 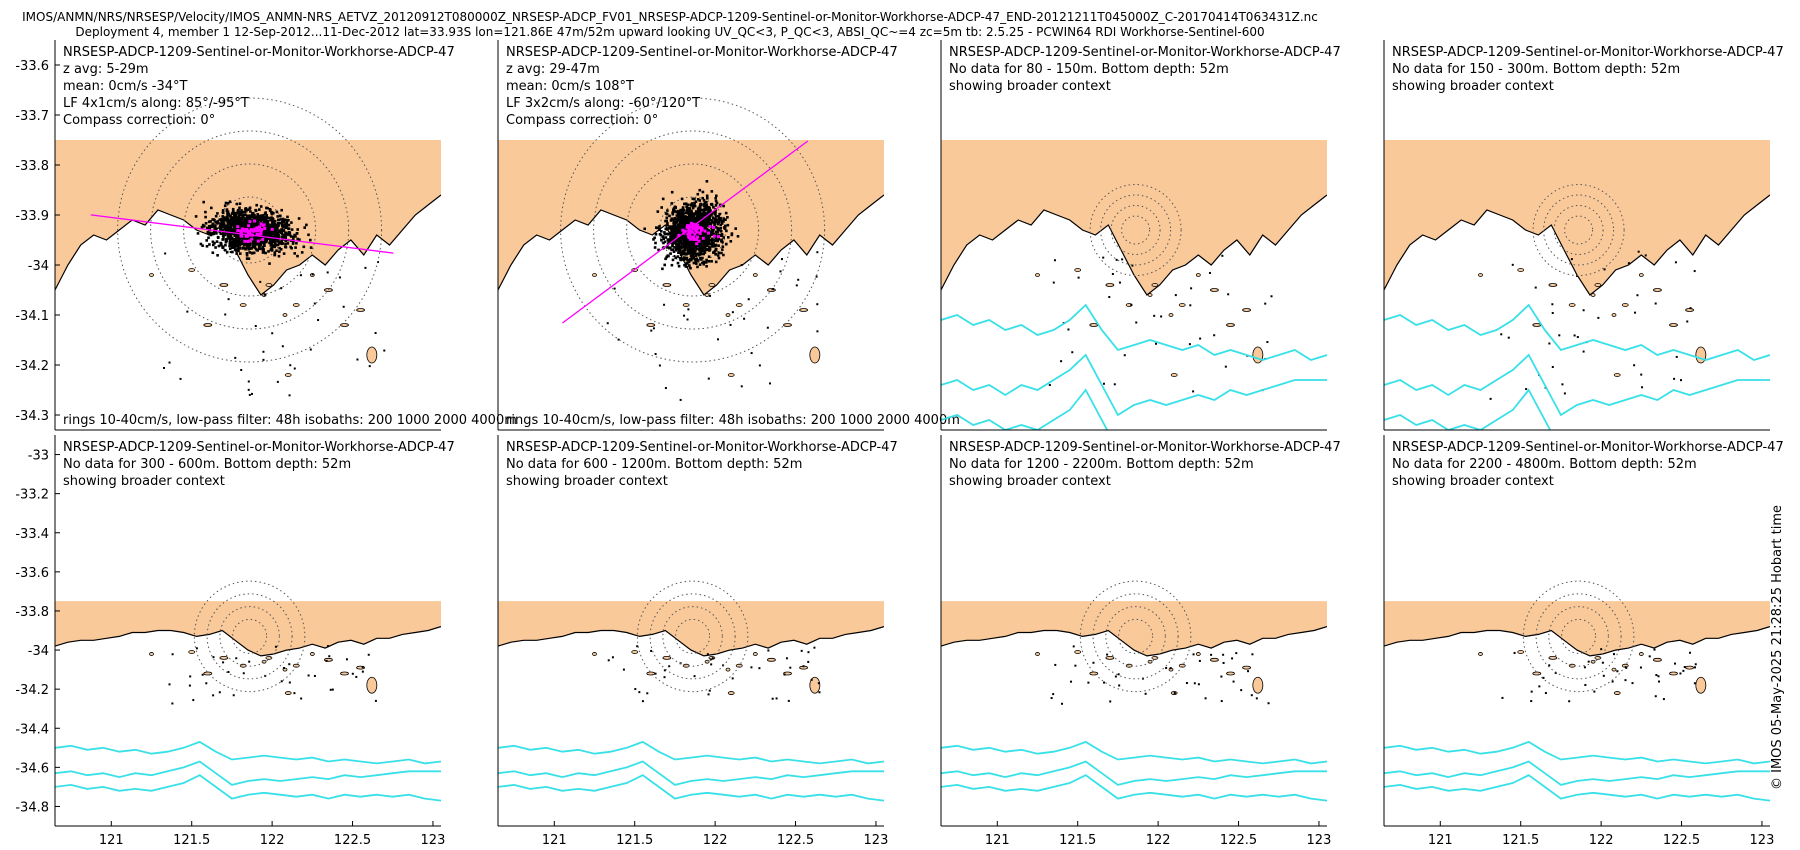 I want to click on coastline, so click(x=1134, y=641).